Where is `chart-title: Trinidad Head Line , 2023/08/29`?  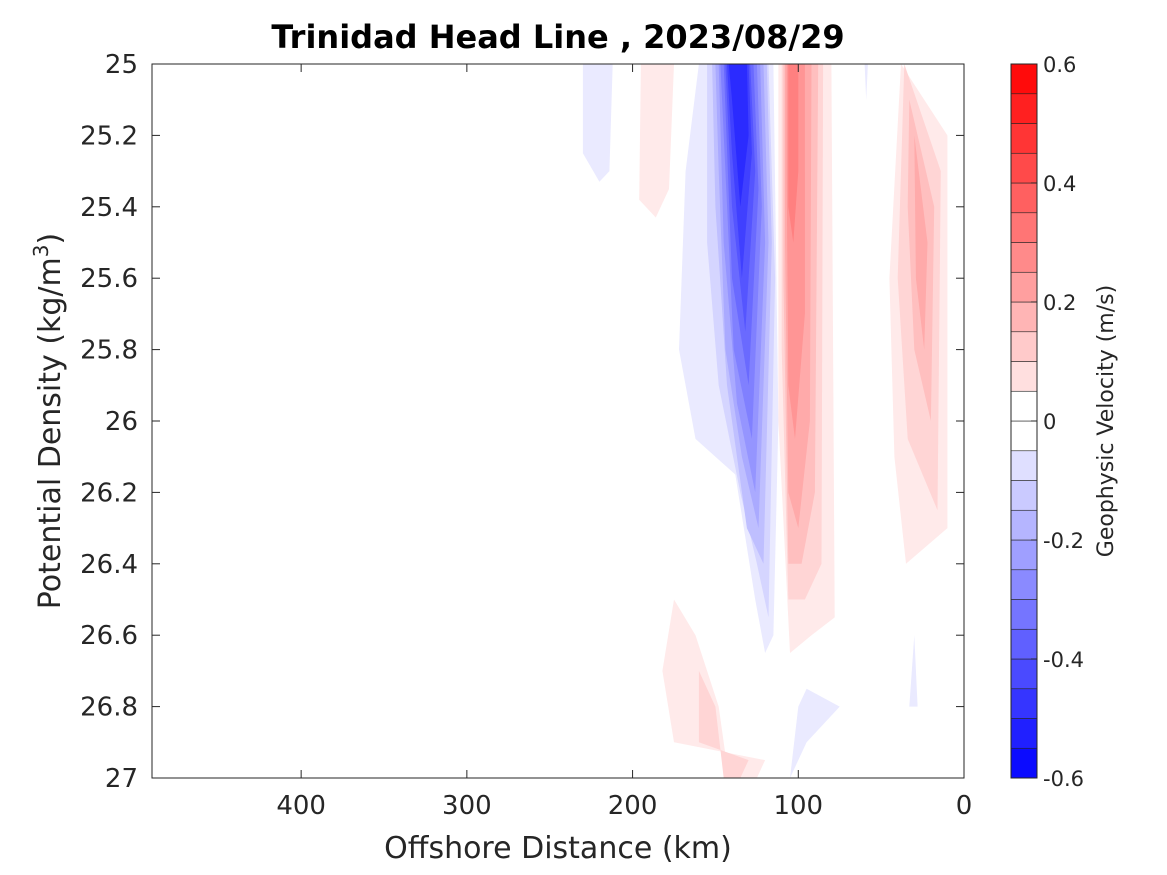
chart-title: Trinidad Head Line , 2023/08/29 is located at coordinates (557, 37).